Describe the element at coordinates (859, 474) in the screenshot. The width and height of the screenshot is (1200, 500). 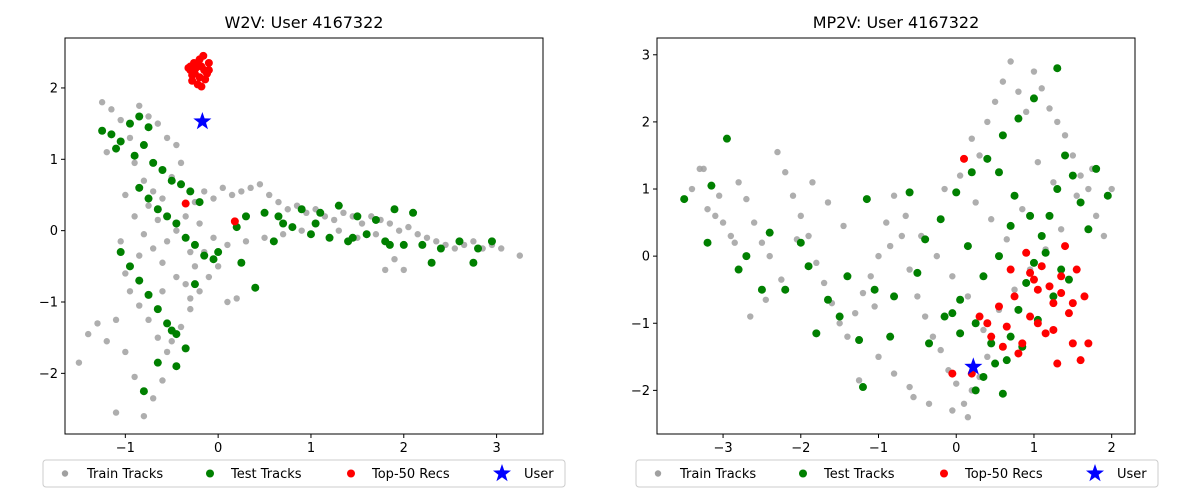
I see `mp2v-legend-test-label: Test Tracks` at that location.